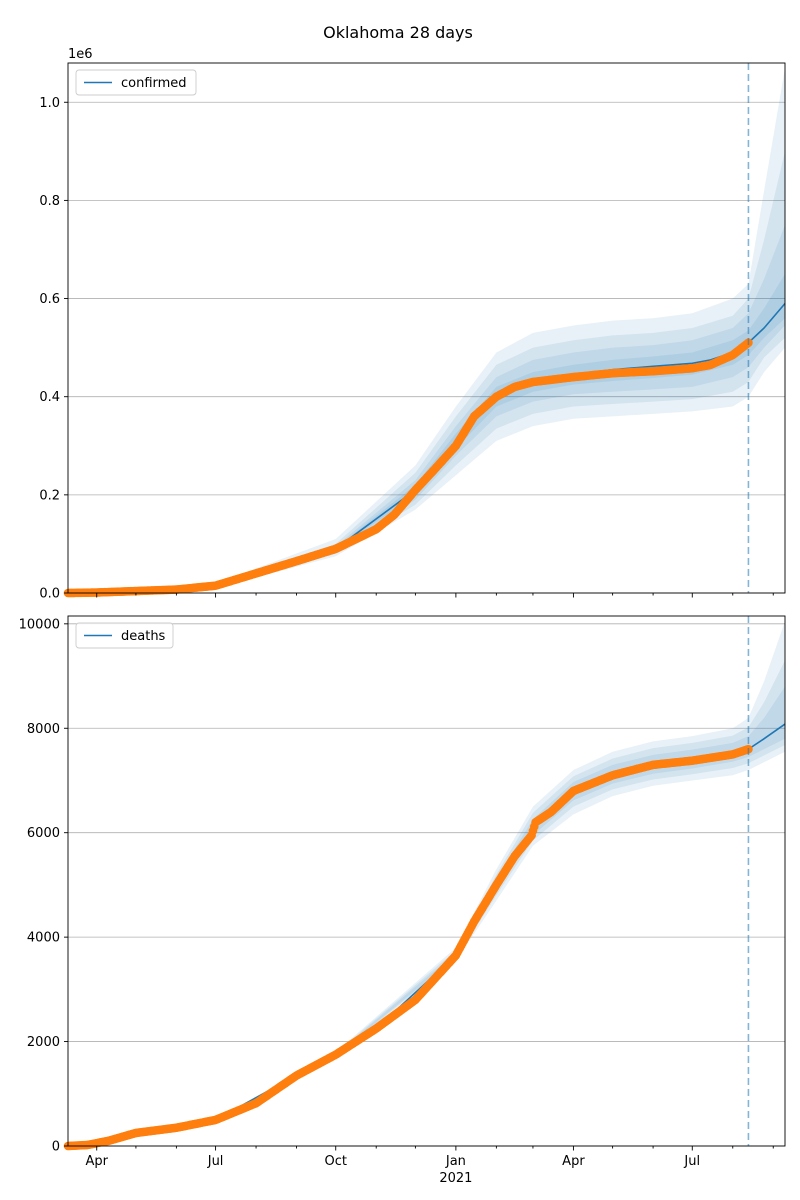  Describe the element at coordinates (39, 624) in the screenshot. I see `deaths-ytick-label-5: 10000` at that location.